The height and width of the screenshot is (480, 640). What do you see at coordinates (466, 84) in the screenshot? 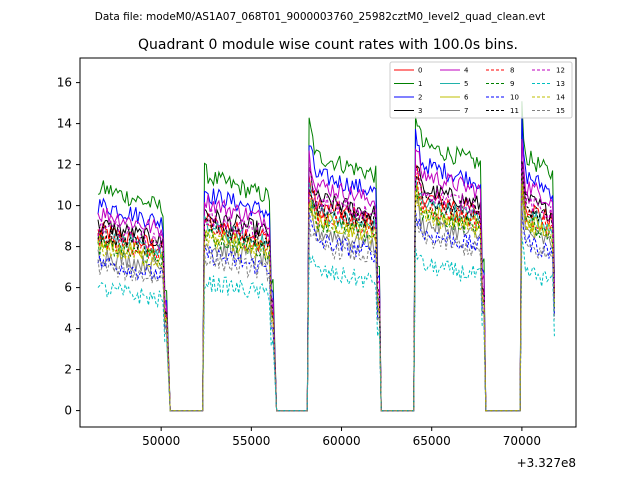
I see `legend-label-5: 5` at bounding box center [466, 84].